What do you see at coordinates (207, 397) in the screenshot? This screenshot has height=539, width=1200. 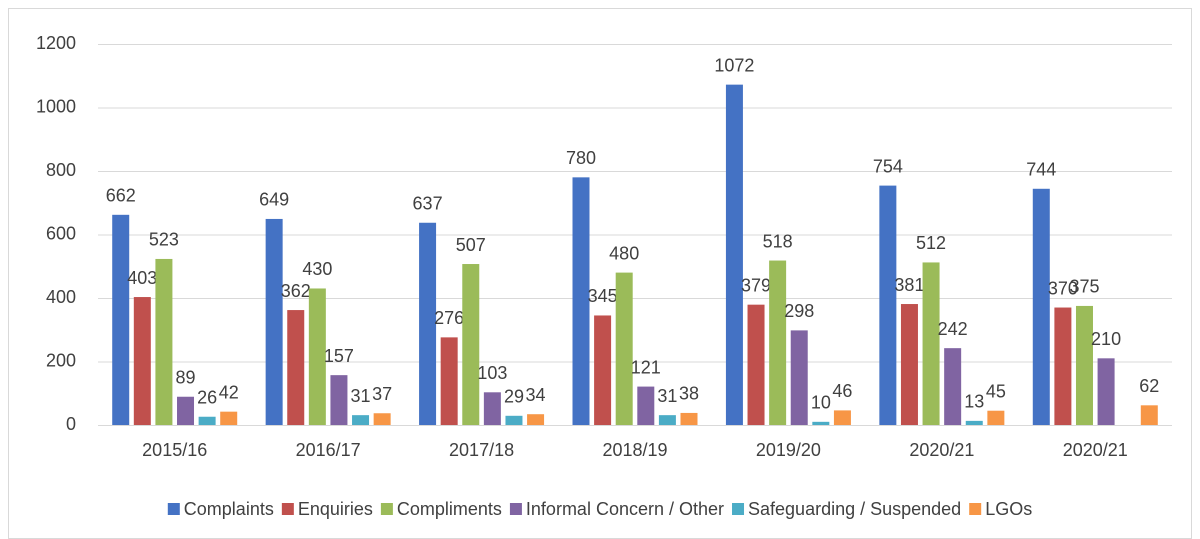 I see `data-label: 26` at bounding box center [207, 397].